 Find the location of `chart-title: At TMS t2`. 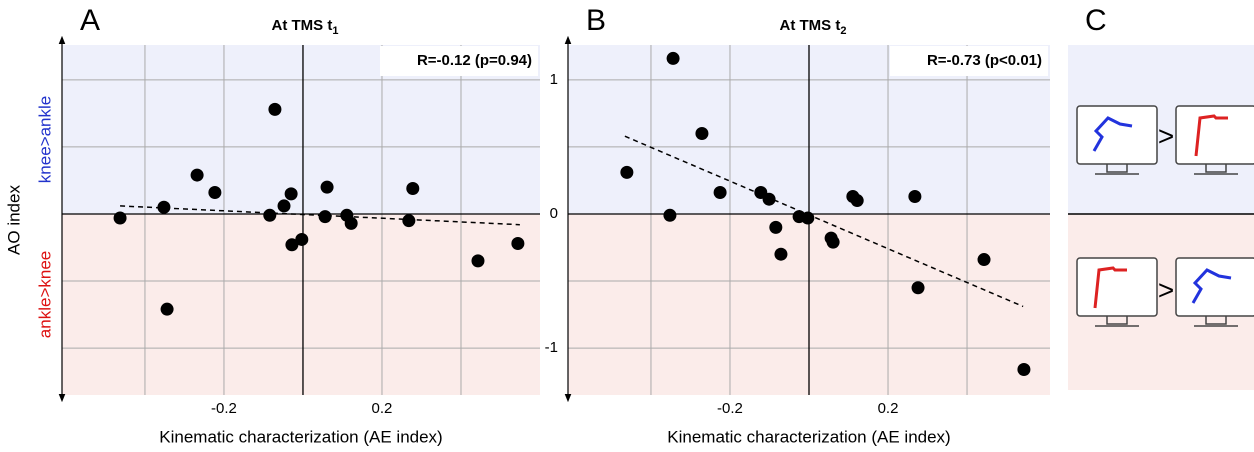

chart-title: At TMS t2 is located at coordinates (813, 27).